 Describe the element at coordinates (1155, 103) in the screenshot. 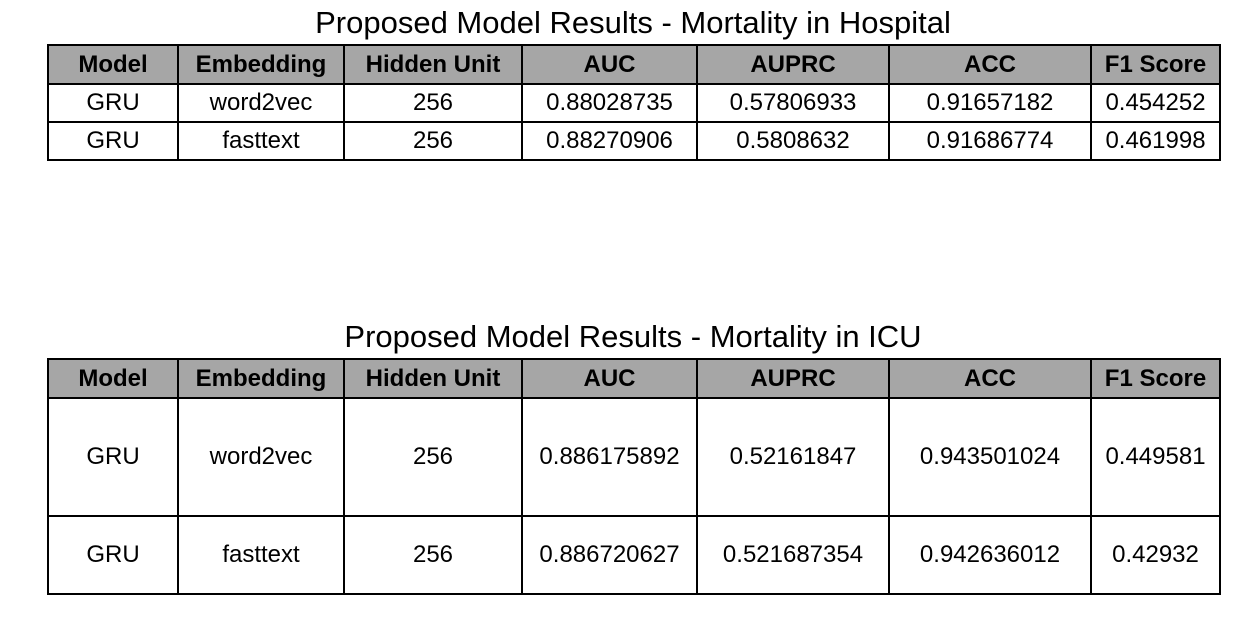

I see `cell-f1-score: 0.454252` at that location.